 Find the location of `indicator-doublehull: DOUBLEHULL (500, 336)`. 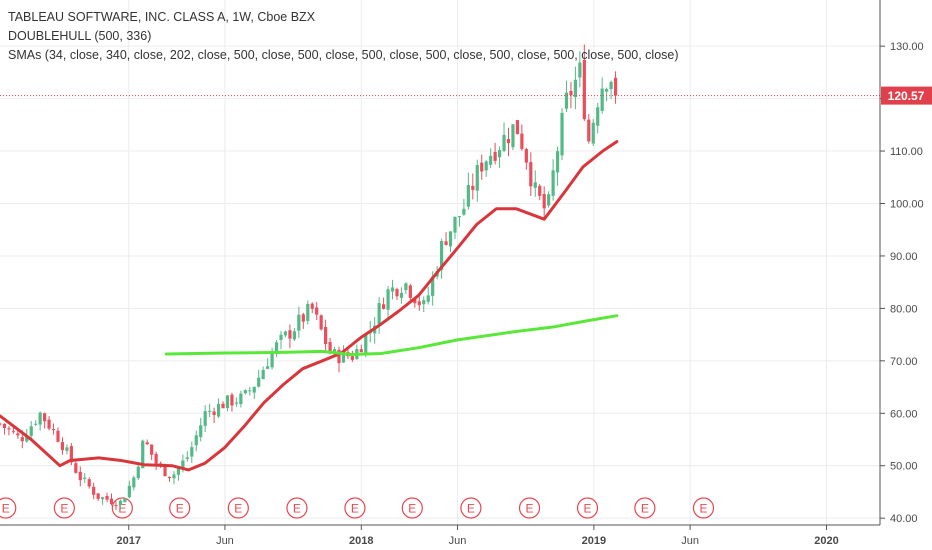

indicator-doublehull: DOUBLEHULL (500, 336) is located at coordinates (80, 36).